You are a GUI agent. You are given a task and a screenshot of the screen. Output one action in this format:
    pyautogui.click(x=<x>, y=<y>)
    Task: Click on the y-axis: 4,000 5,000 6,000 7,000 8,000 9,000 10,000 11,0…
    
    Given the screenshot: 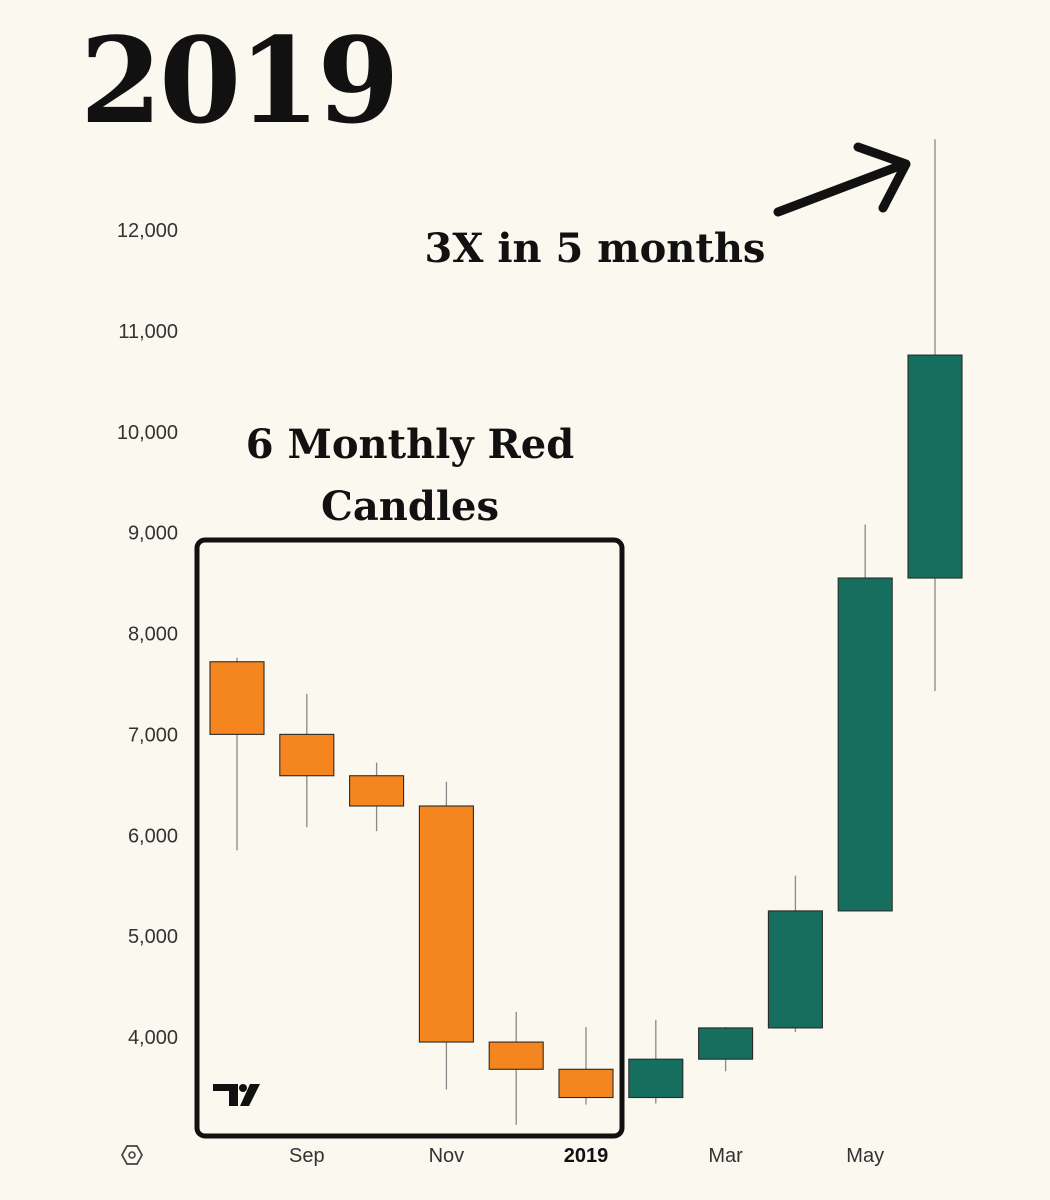 What is the action you would take?
    pyautogui.click(x=147, y=634)
    